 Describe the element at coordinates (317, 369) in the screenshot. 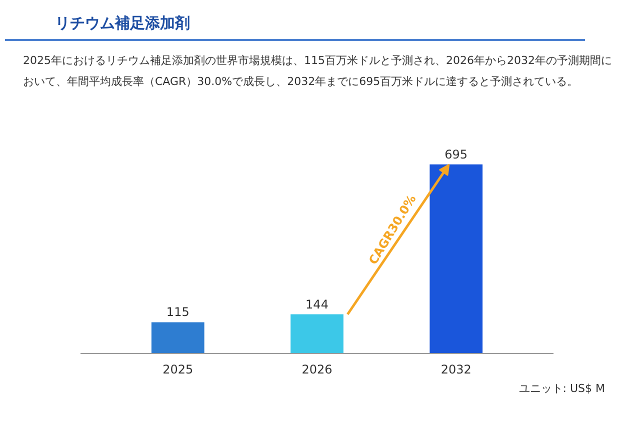

I see `x-tick-label: 2026` at that location.